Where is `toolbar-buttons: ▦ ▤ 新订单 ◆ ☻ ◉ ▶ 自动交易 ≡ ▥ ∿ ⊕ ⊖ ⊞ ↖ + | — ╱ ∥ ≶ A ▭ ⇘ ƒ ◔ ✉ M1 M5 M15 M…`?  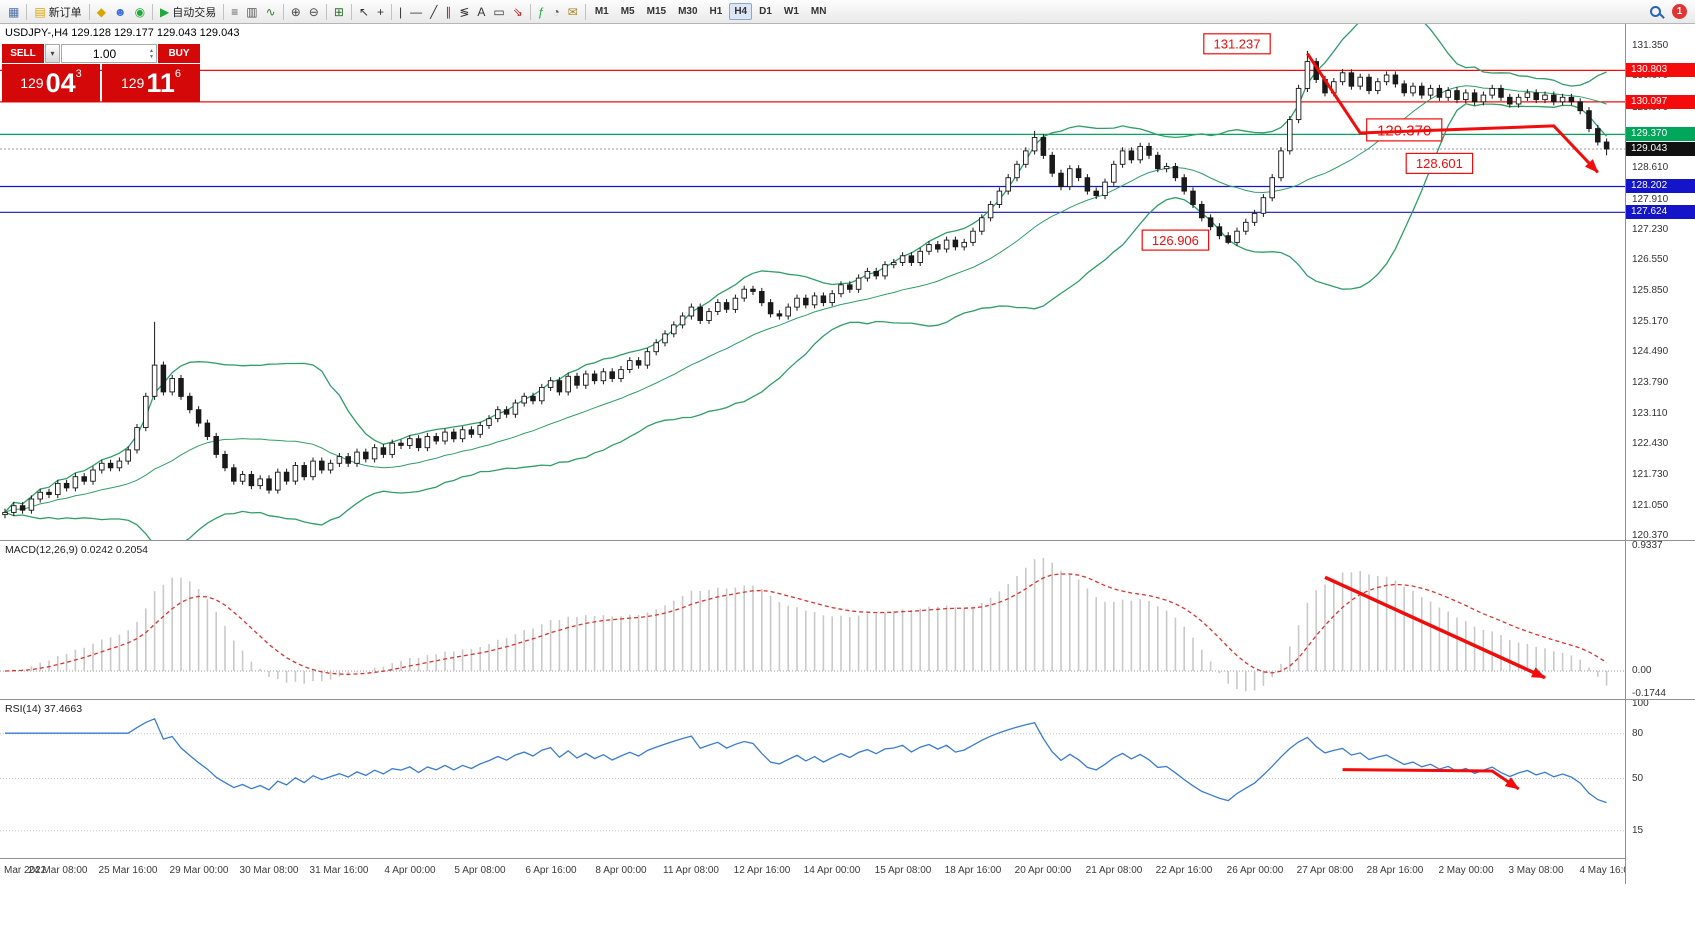
toolbar-buttons: ▦ ▤ 新订单 ◆ ☻ ◉ ▶ 自动交易 ≡ ▥ ∿ ⊕ ⊖ ⊞ ↖ + | — ╱ ∥ ≶ A ▭ ⇘ ƒ ◔ ✉ M1 M5 M15 M… is located at coordinates (826, 12).